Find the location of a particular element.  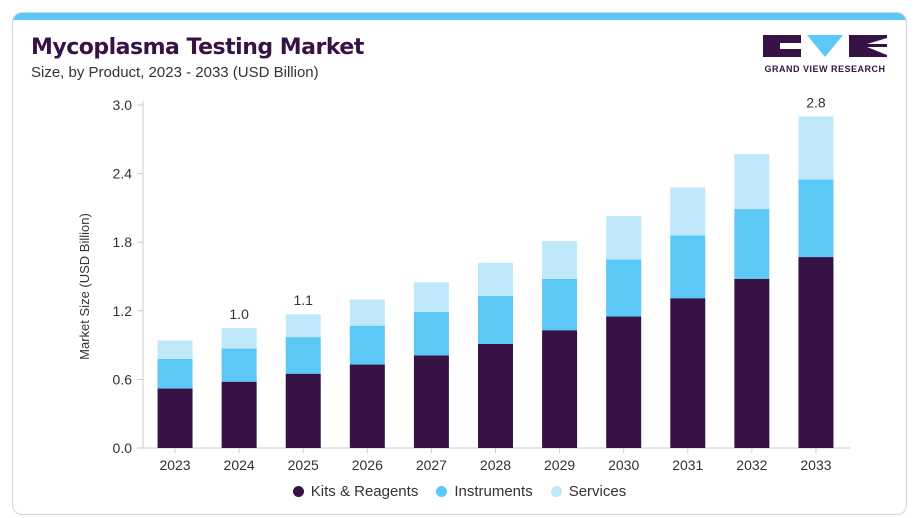

bar-segment-services-2024 is located at coordinates (239, 338).